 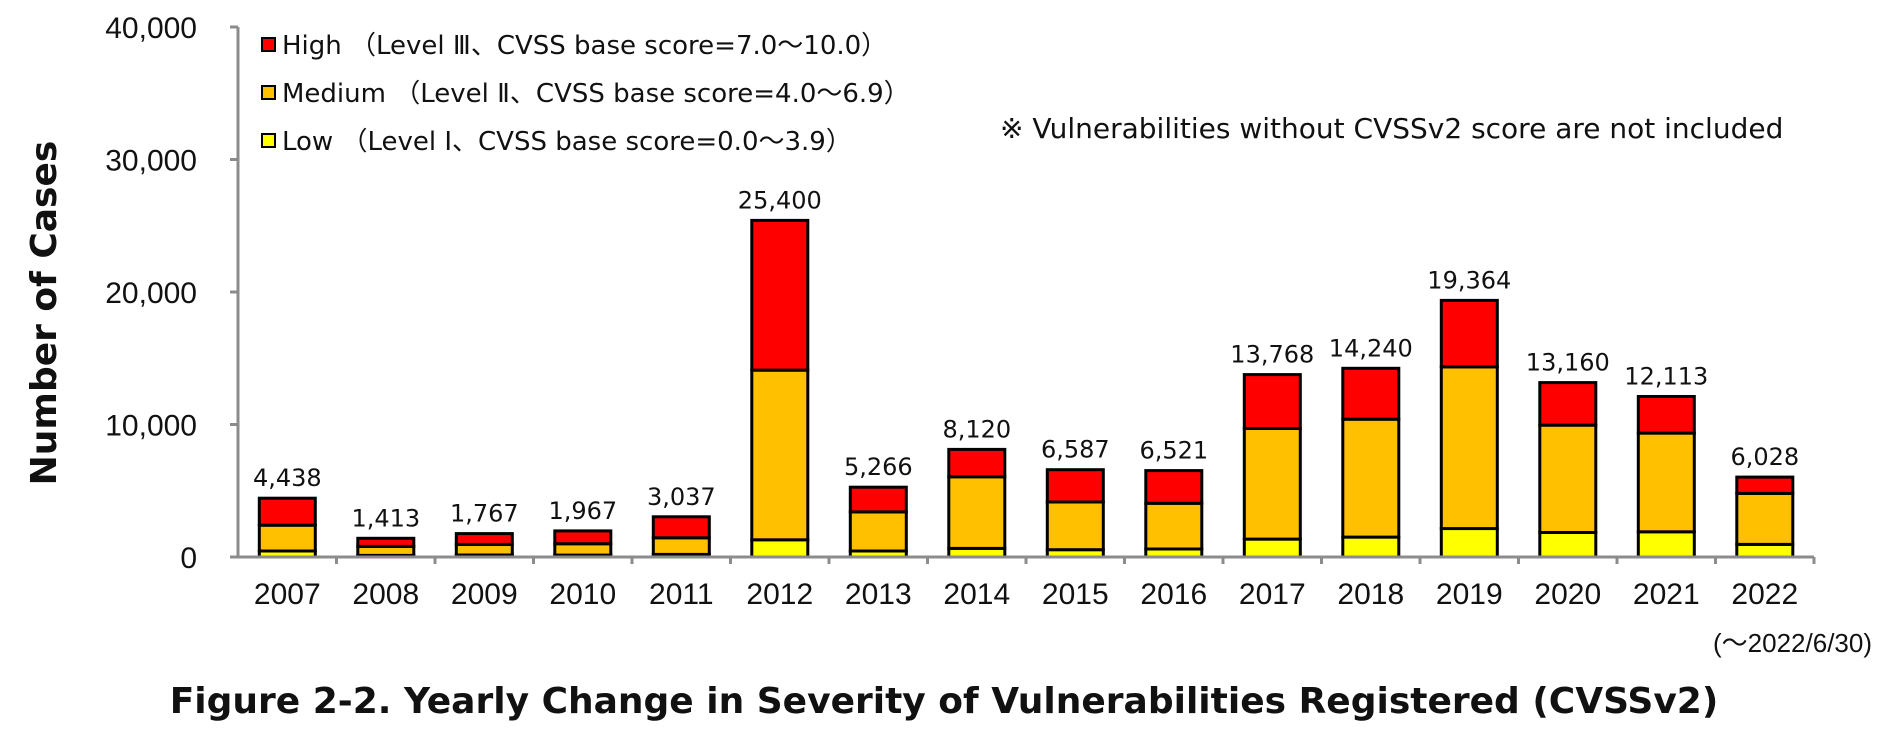 What do you see at coordinates (567, 142) in the screenshot?
I see `legend-label-low: Low （Level Ⅰ、CVSS base score=0.0～3.9）` at bounding box center [567, 142].